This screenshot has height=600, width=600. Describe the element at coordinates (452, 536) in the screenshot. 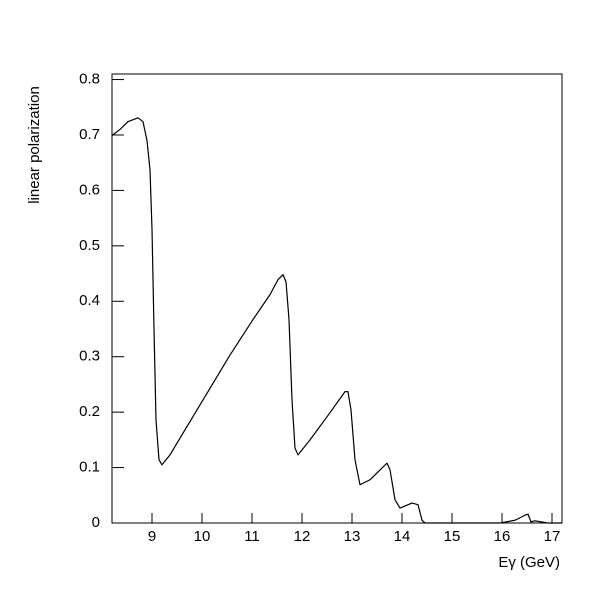

I see `x-tick-label: 15` at that location.